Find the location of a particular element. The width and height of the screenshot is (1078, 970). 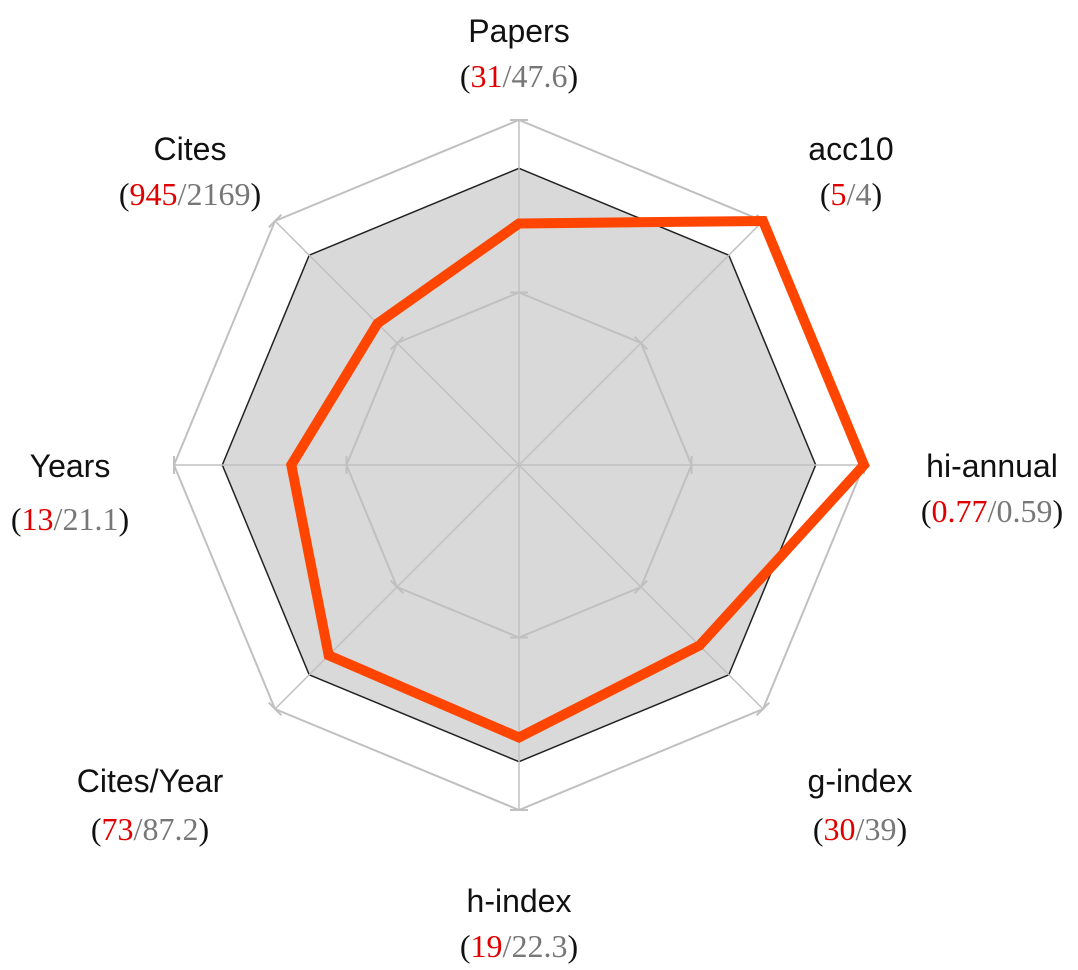

axis-label-papers: Papers (31/47.6) is located at coordinates (519, 53).